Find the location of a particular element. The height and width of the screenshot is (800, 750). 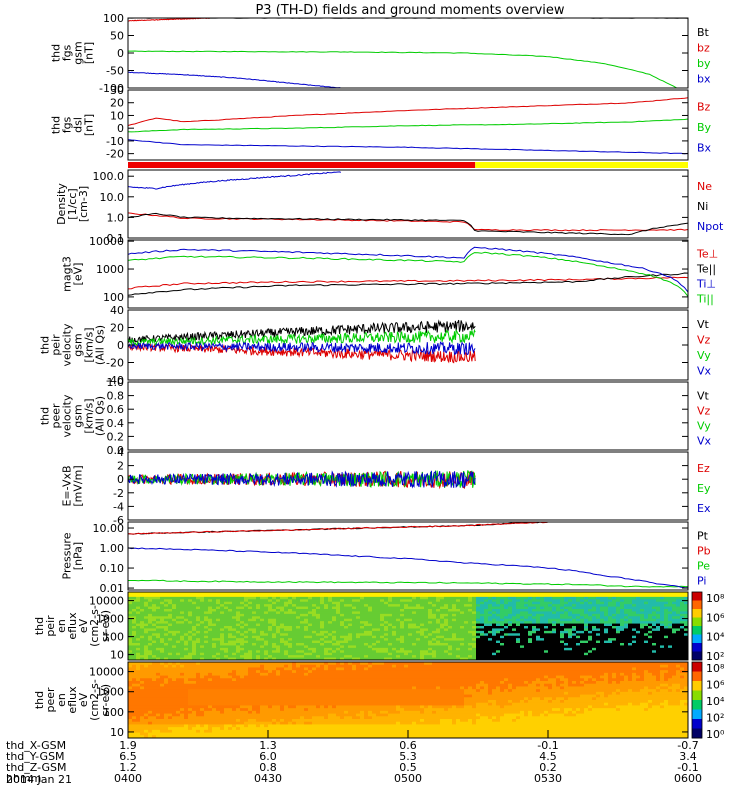

y-tick-label: -4 is located at coordinates (118, 506).